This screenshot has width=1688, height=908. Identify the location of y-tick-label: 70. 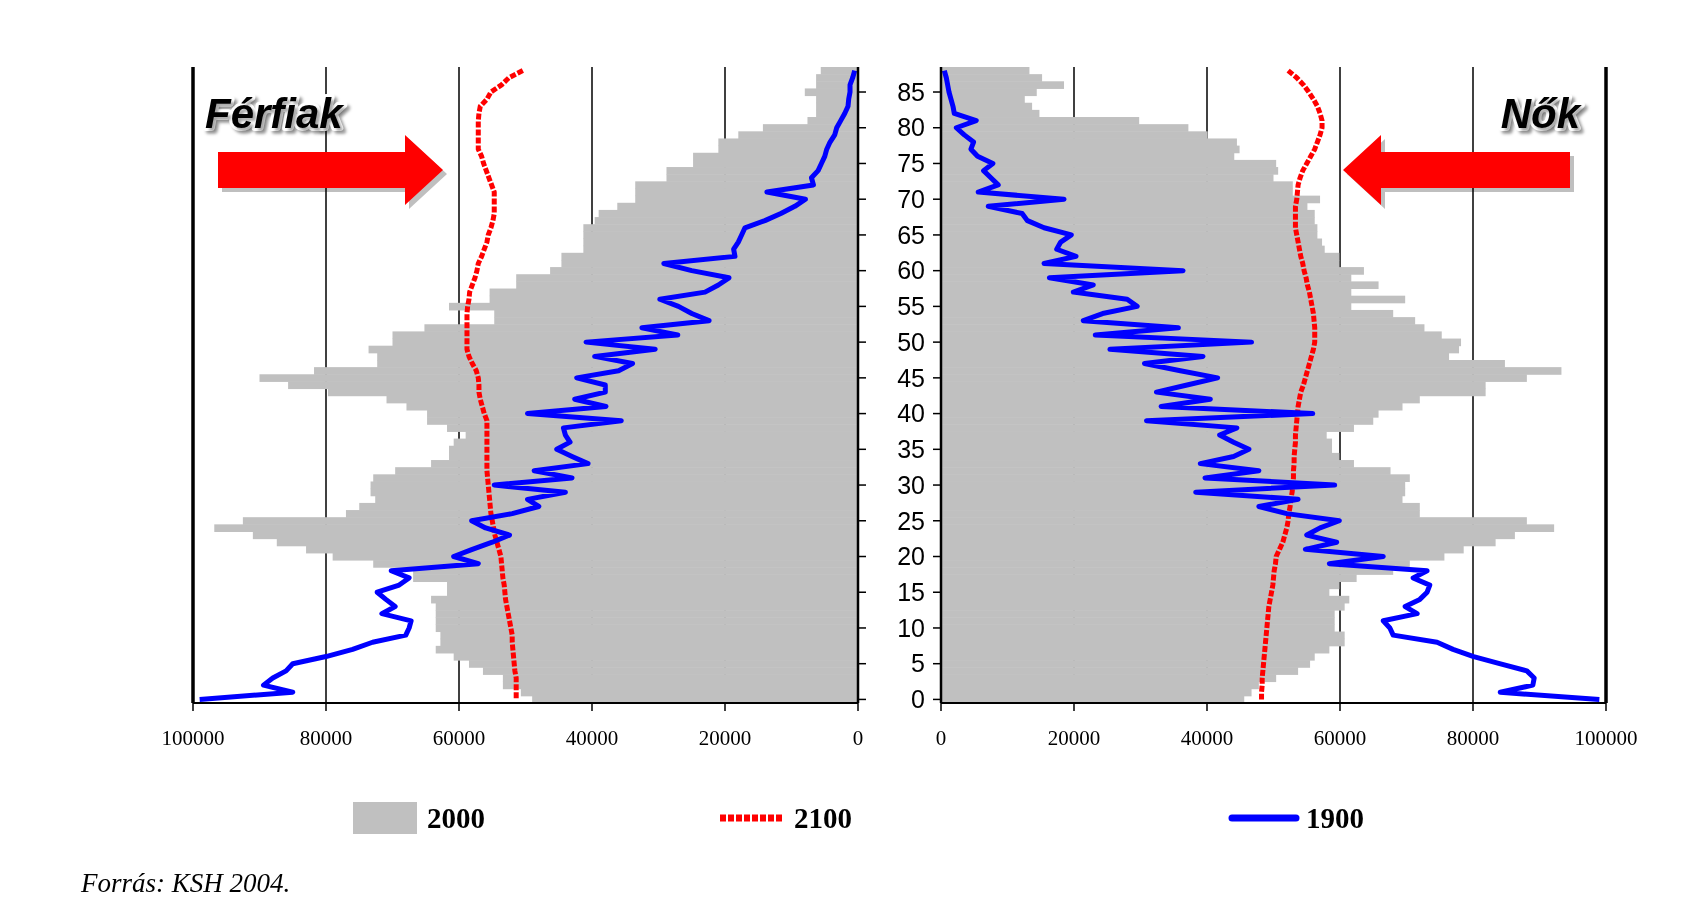
(911, 198).